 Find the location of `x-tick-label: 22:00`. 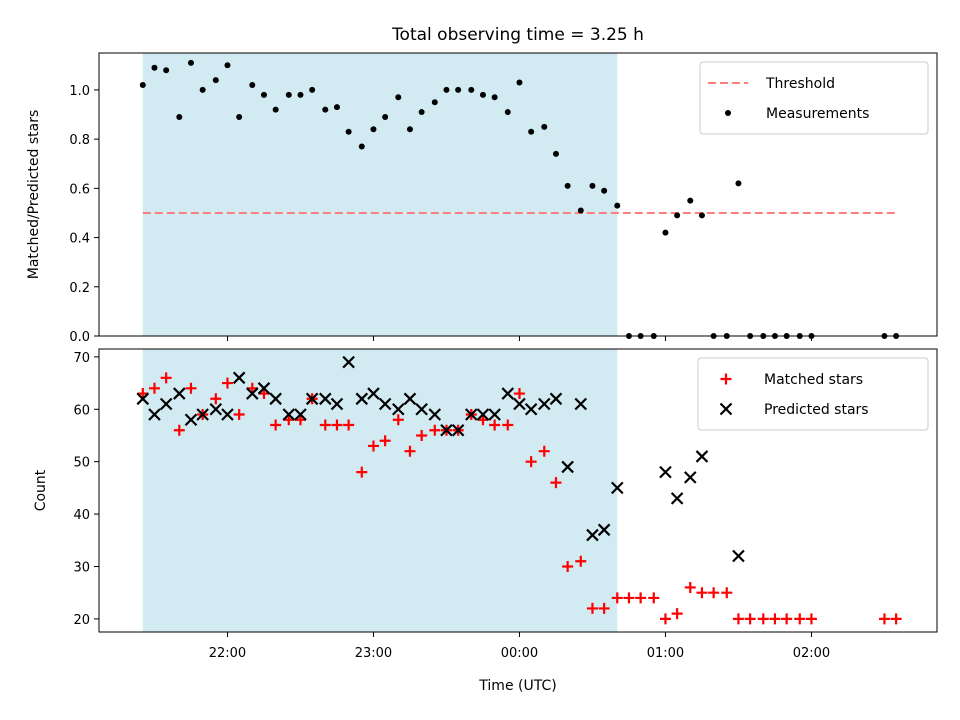

x-tick-label: 22:00 is located at coordinates (227, 653).